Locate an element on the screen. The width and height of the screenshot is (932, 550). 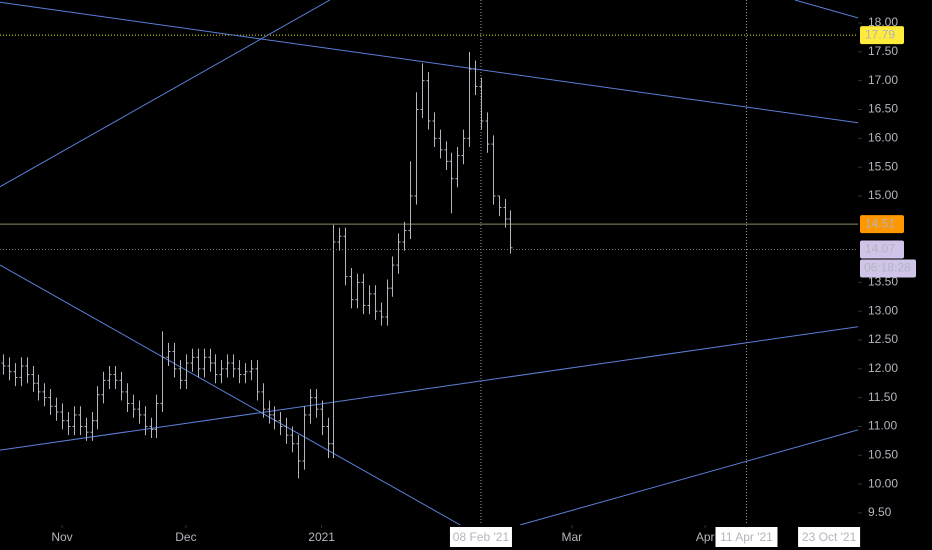
y-tick-label: 17.50 is located at coordinates (883, 51).